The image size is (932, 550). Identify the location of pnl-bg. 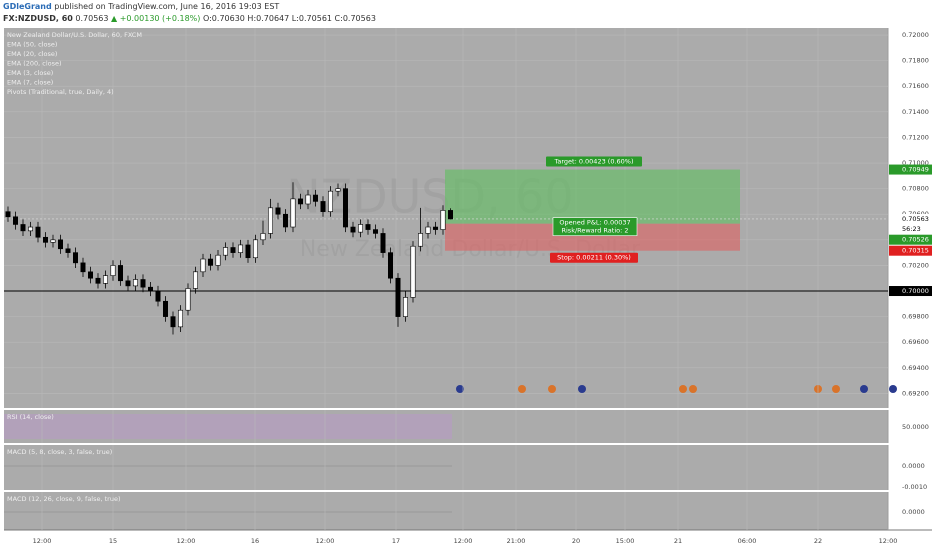
(595, 226).